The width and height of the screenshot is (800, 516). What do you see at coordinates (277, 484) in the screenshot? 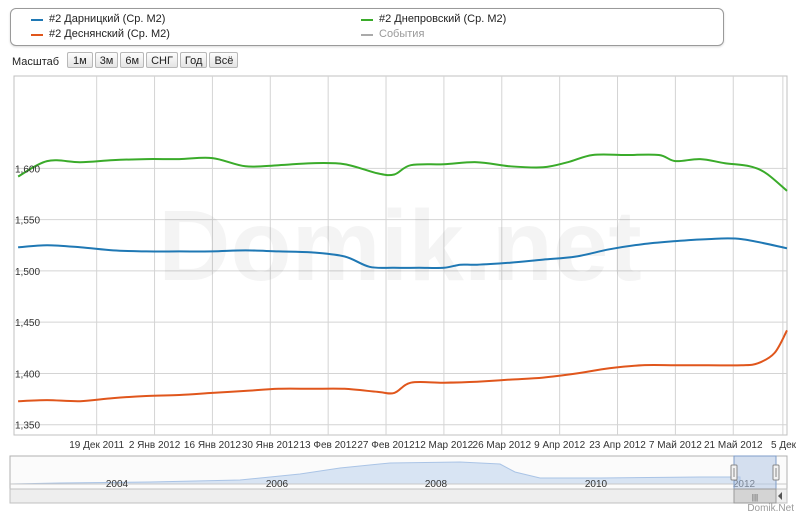
I see `navigator-year-label: 2006` at bounding box center [277, 484].